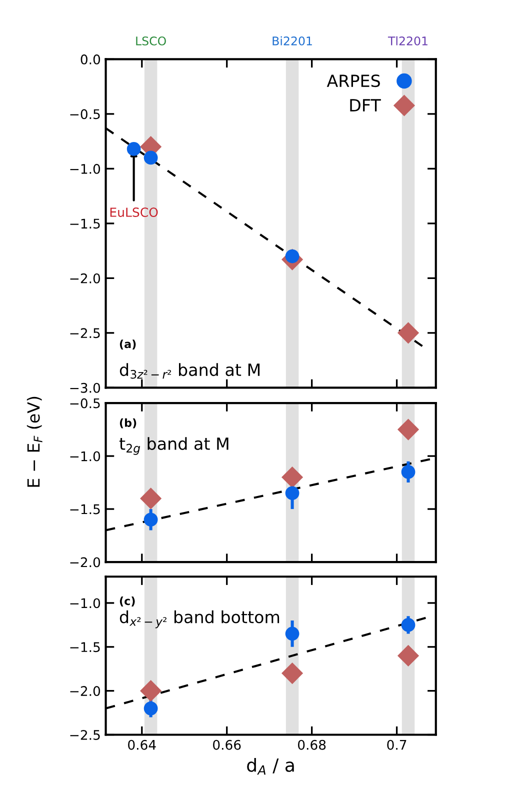  I want to click on annotation: (b), so click(128, 423).